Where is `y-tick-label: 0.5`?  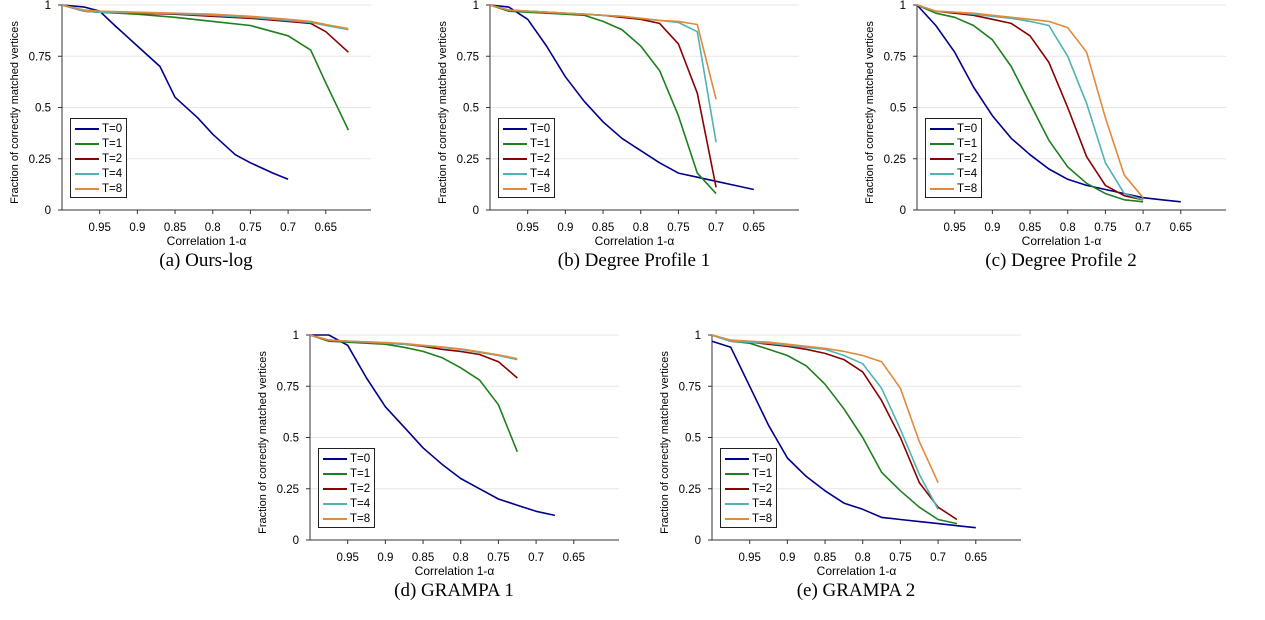 y-tick-label: 0.5 is located at coordinates (43, 109).